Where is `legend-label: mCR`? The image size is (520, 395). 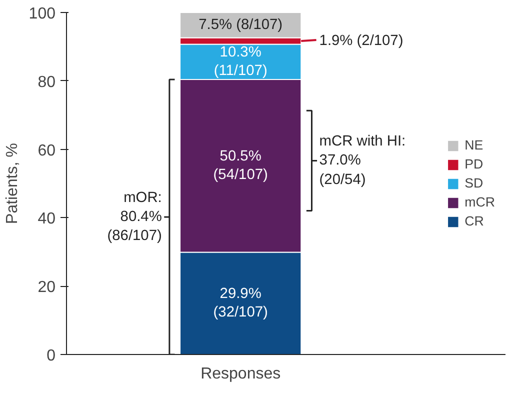
legend-label: mCR is located at coordinates (479, 202).